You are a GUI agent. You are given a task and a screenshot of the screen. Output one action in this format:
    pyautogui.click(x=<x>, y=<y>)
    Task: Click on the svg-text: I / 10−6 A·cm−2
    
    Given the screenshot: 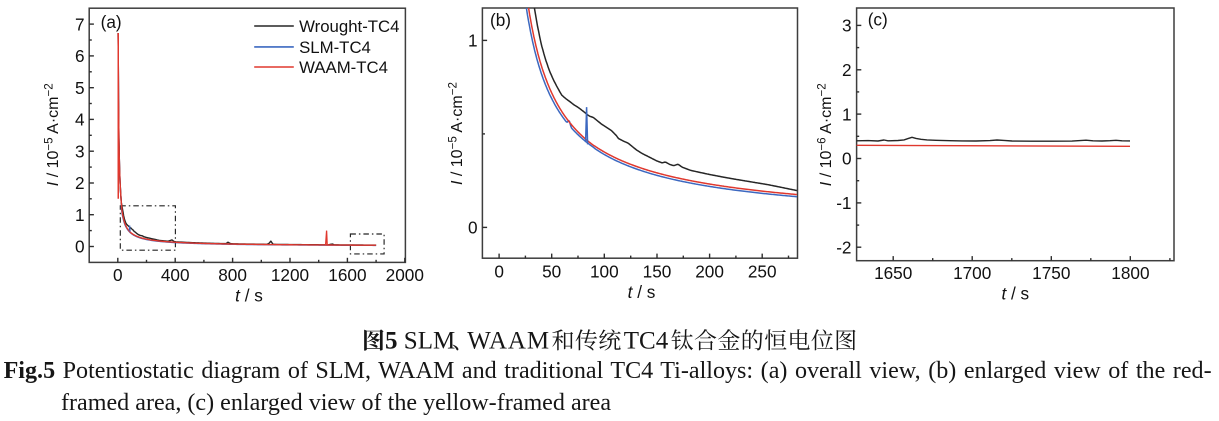 What is the action you would take?
    pyautogui.click(x=826, y=134)
    